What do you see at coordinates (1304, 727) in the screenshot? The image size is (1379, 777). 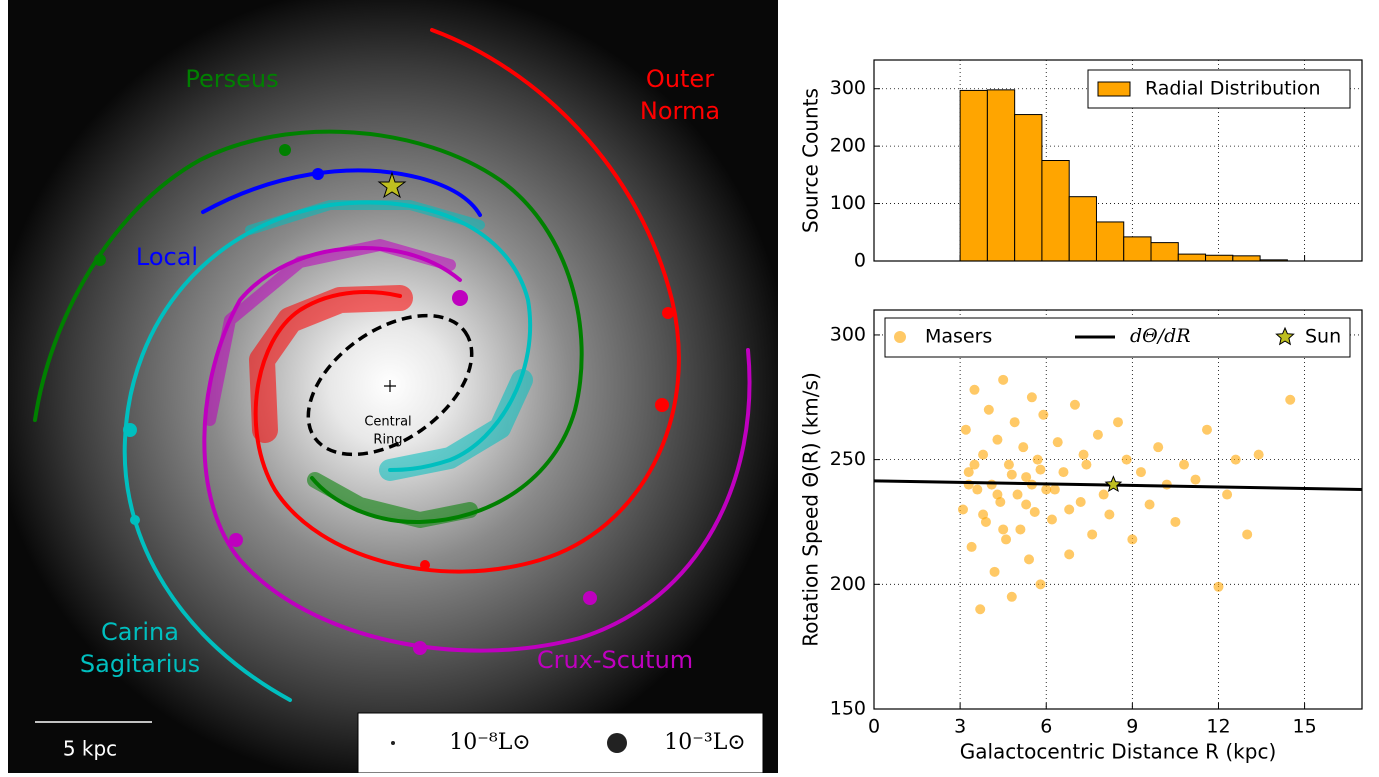 I see `x-tick-label: 15` at bounding box center [1304, 727].